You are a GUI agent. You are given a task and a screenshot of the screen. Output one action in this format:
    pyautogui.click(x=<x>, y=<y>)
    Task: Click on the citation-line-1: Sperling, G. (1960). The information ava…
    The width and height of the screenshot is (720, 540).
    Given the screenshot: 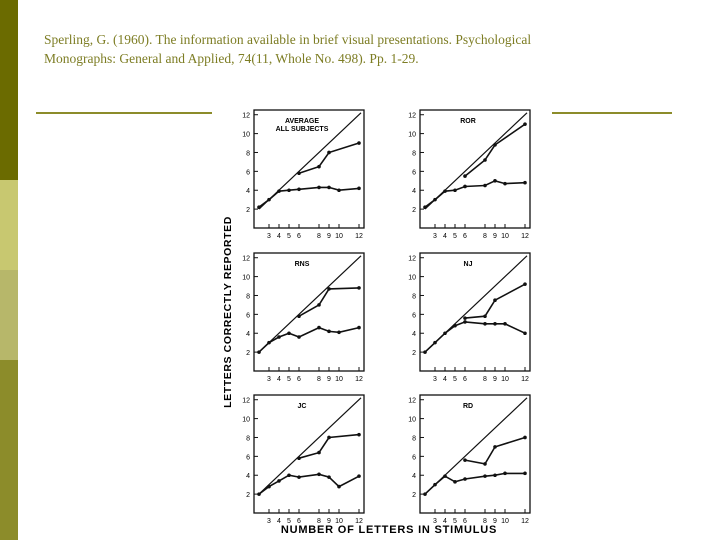 What is the action you would take?
    pyautogui.click(x=288, y=39)
    